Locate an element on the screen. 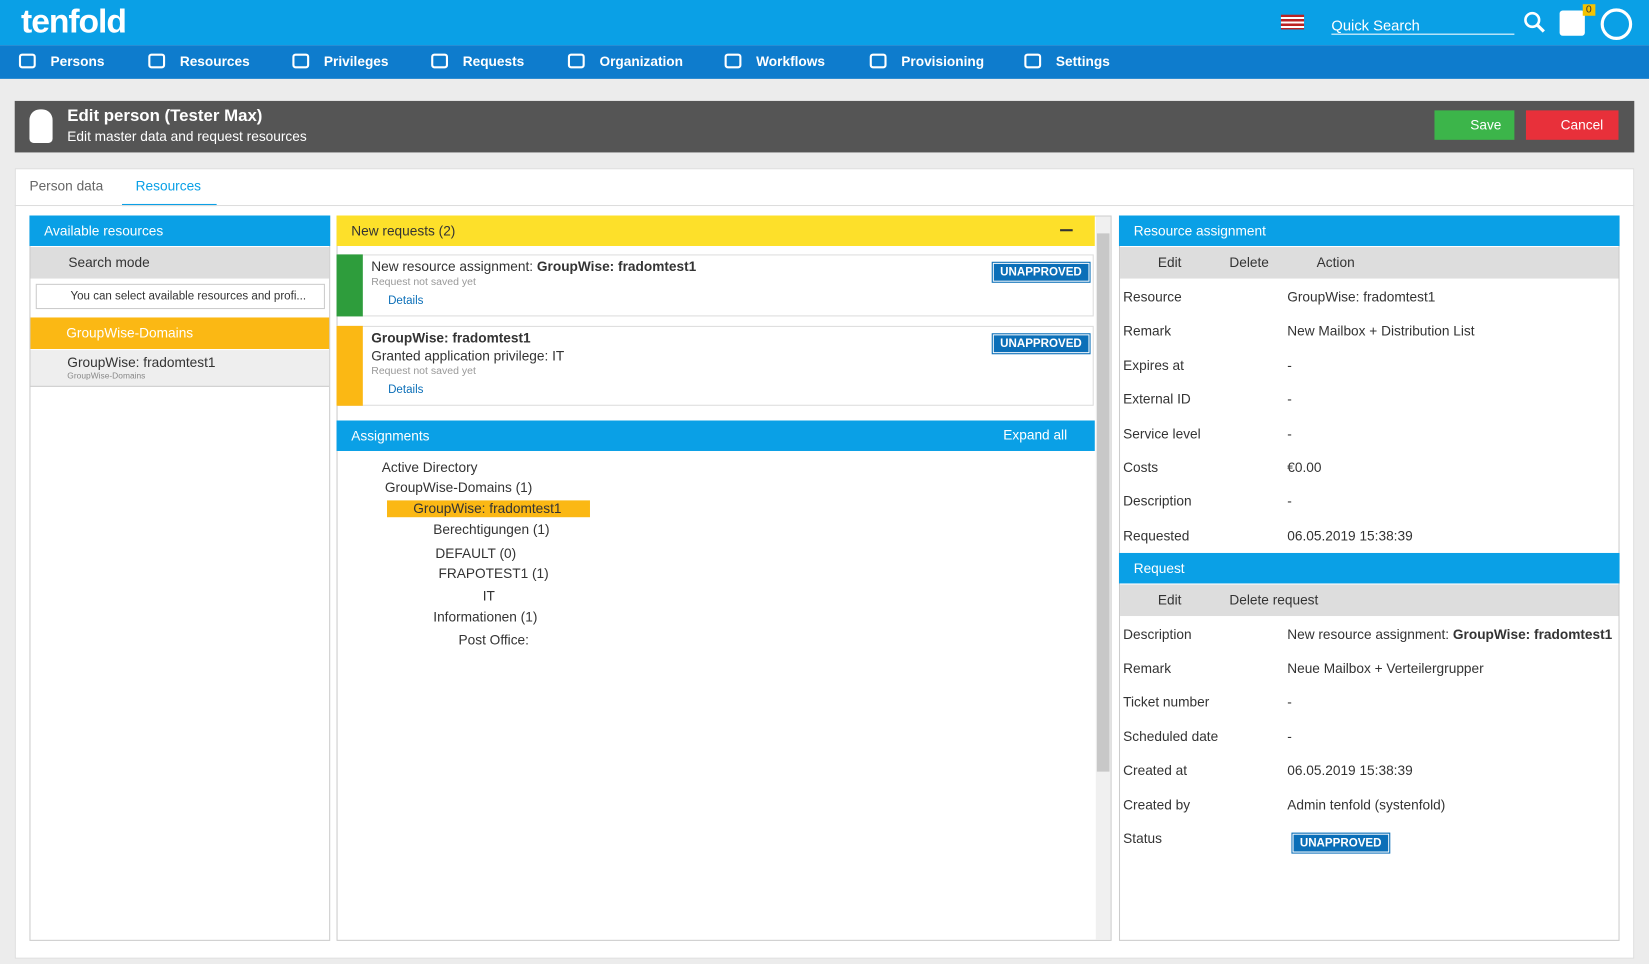  tree-node: IT is located at coordinates (488, 595).